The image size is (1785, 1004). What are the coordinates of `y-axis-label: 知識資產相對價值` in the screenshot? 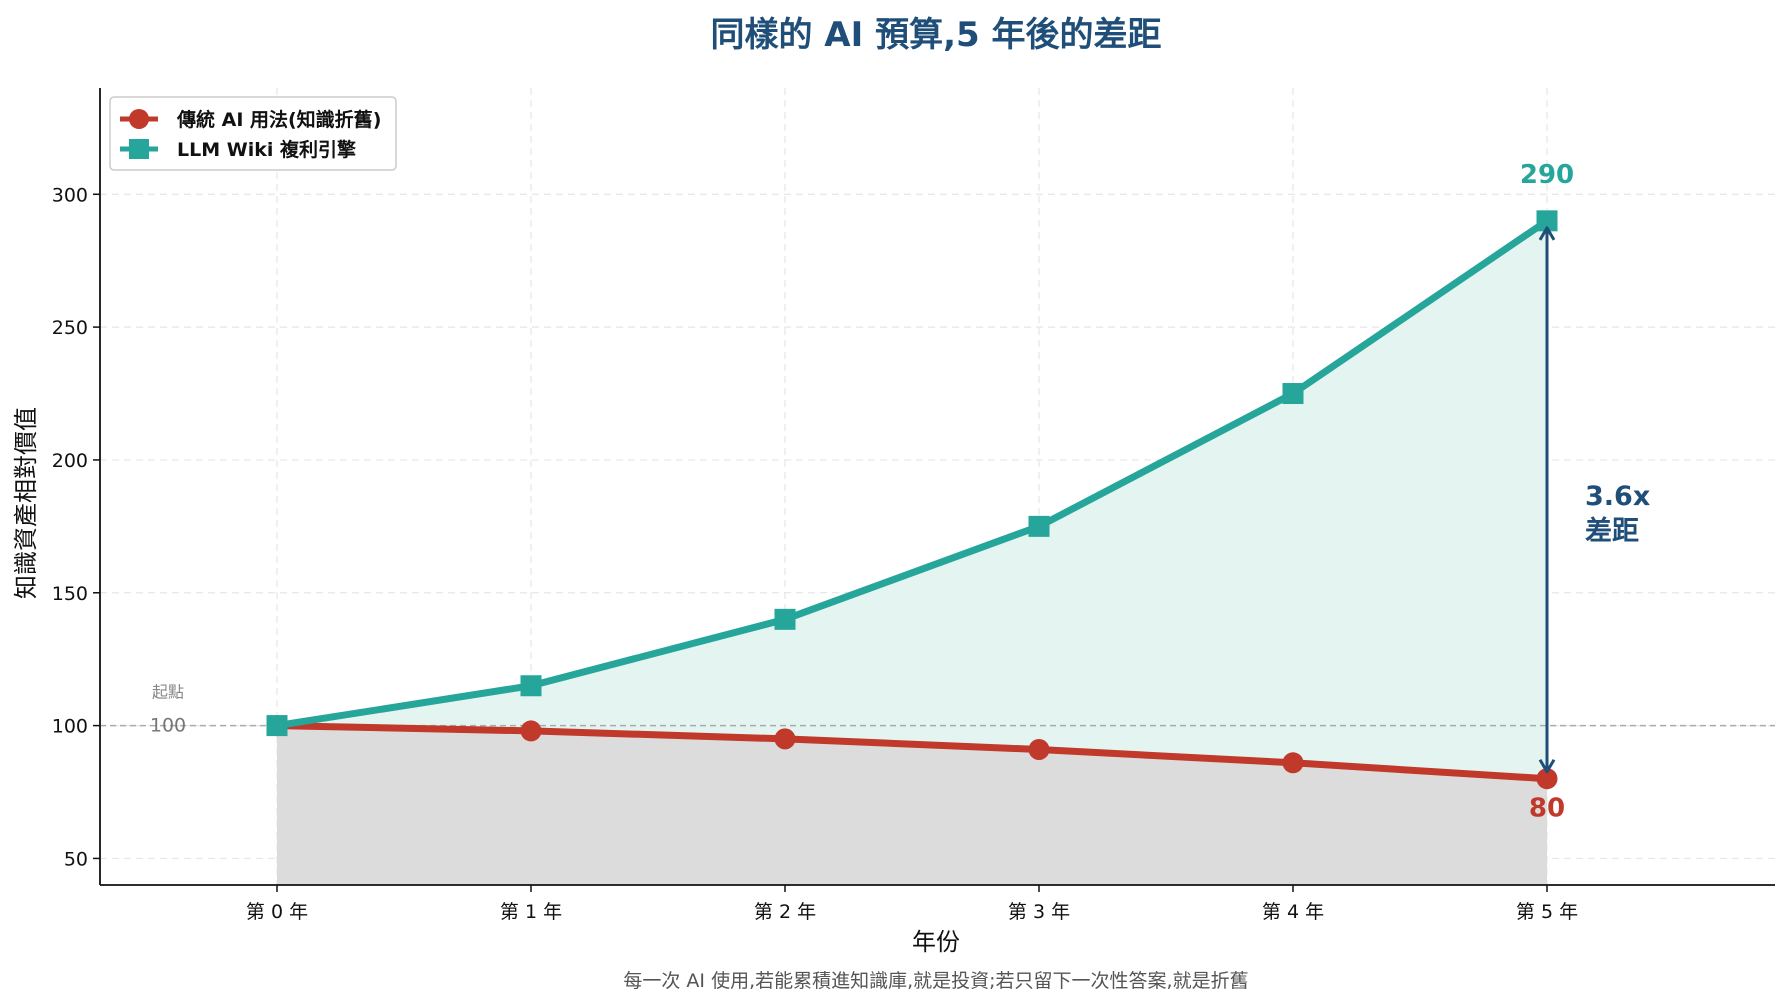 It's located at (26, 503).